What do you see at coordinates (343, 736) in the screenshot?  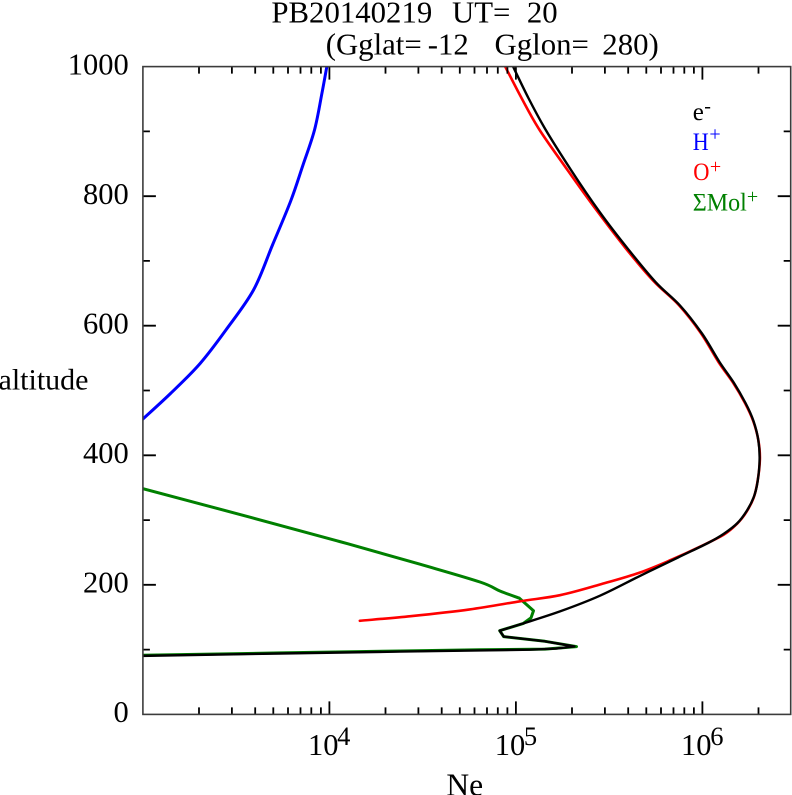 I see `svg-text: 4` at bounding box center [343, 736].